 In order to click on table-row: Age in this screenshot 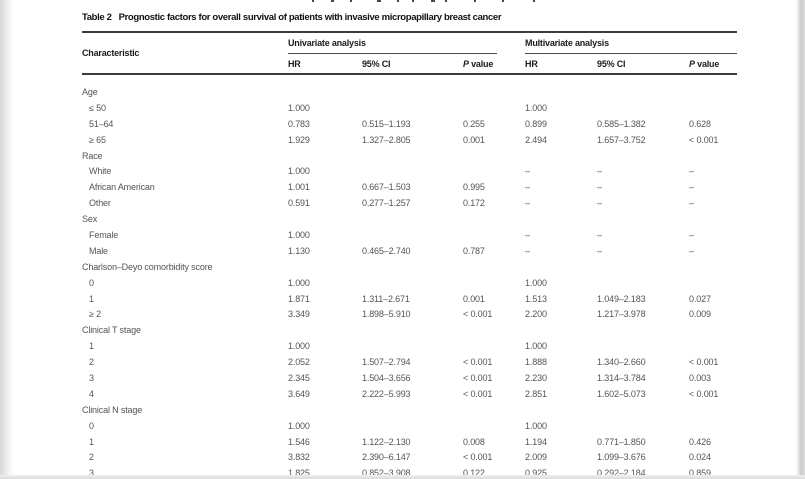, I will do `click(409, 92)`.